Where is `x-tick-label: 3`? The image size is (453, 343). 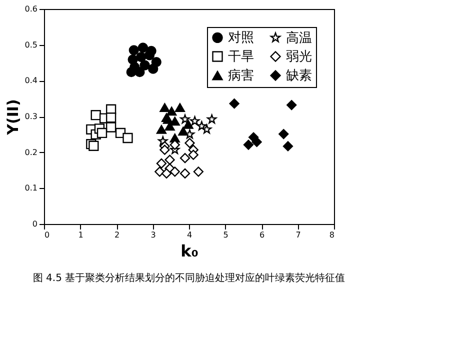 x-tick-label: 3 is located at coordinates (153, 235).